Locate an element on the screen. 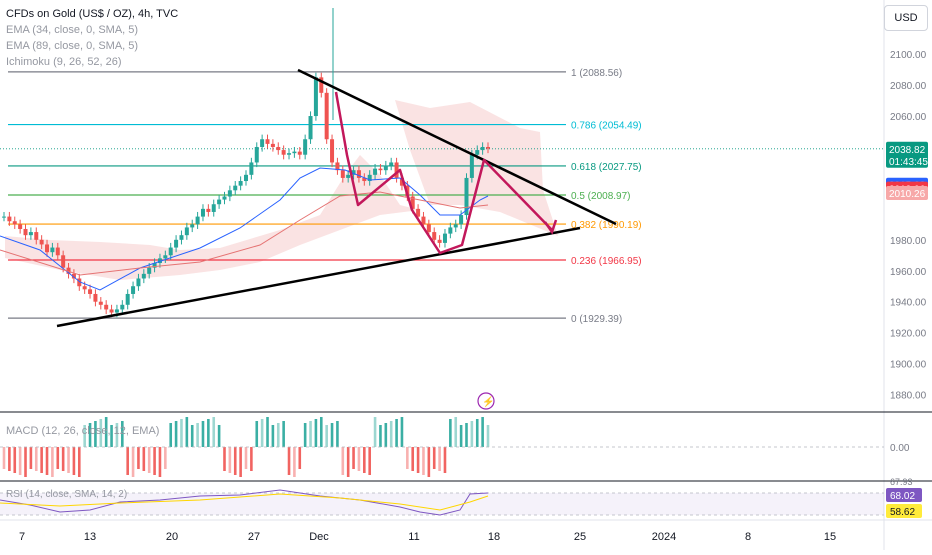 This screenshot has height=555, width=932. indicator-ema89-label: EMA (89, close, 0, SMA, 5) is located at coordinates (72, 46).